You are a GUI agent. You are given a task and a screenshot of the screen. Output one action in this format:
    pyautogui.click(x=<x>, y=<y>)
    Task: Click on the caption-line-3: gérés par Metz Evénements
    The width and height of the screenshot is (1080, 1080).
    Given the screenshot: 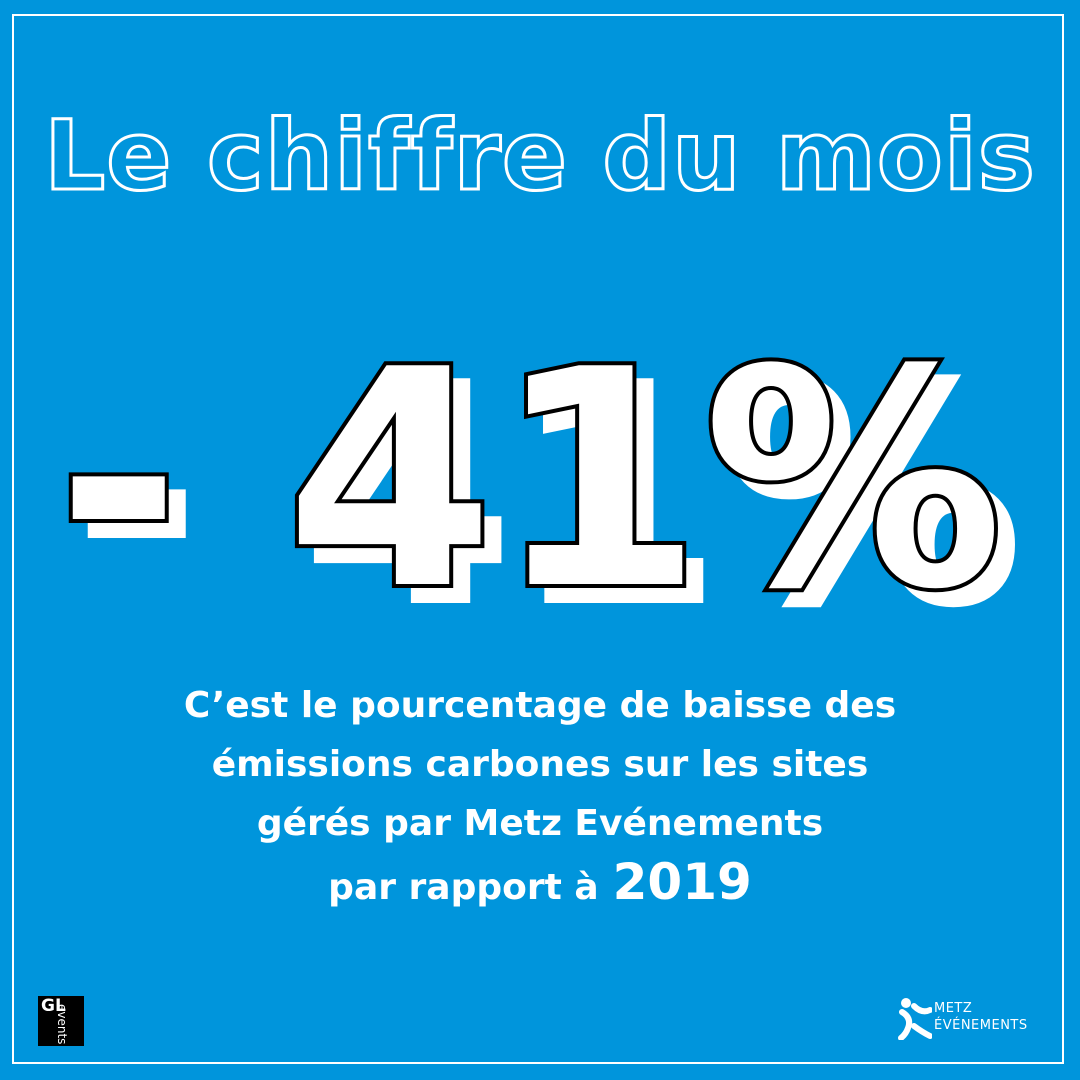 What is the action you would take?
    pyautogui.click(x=540, y=823)
    